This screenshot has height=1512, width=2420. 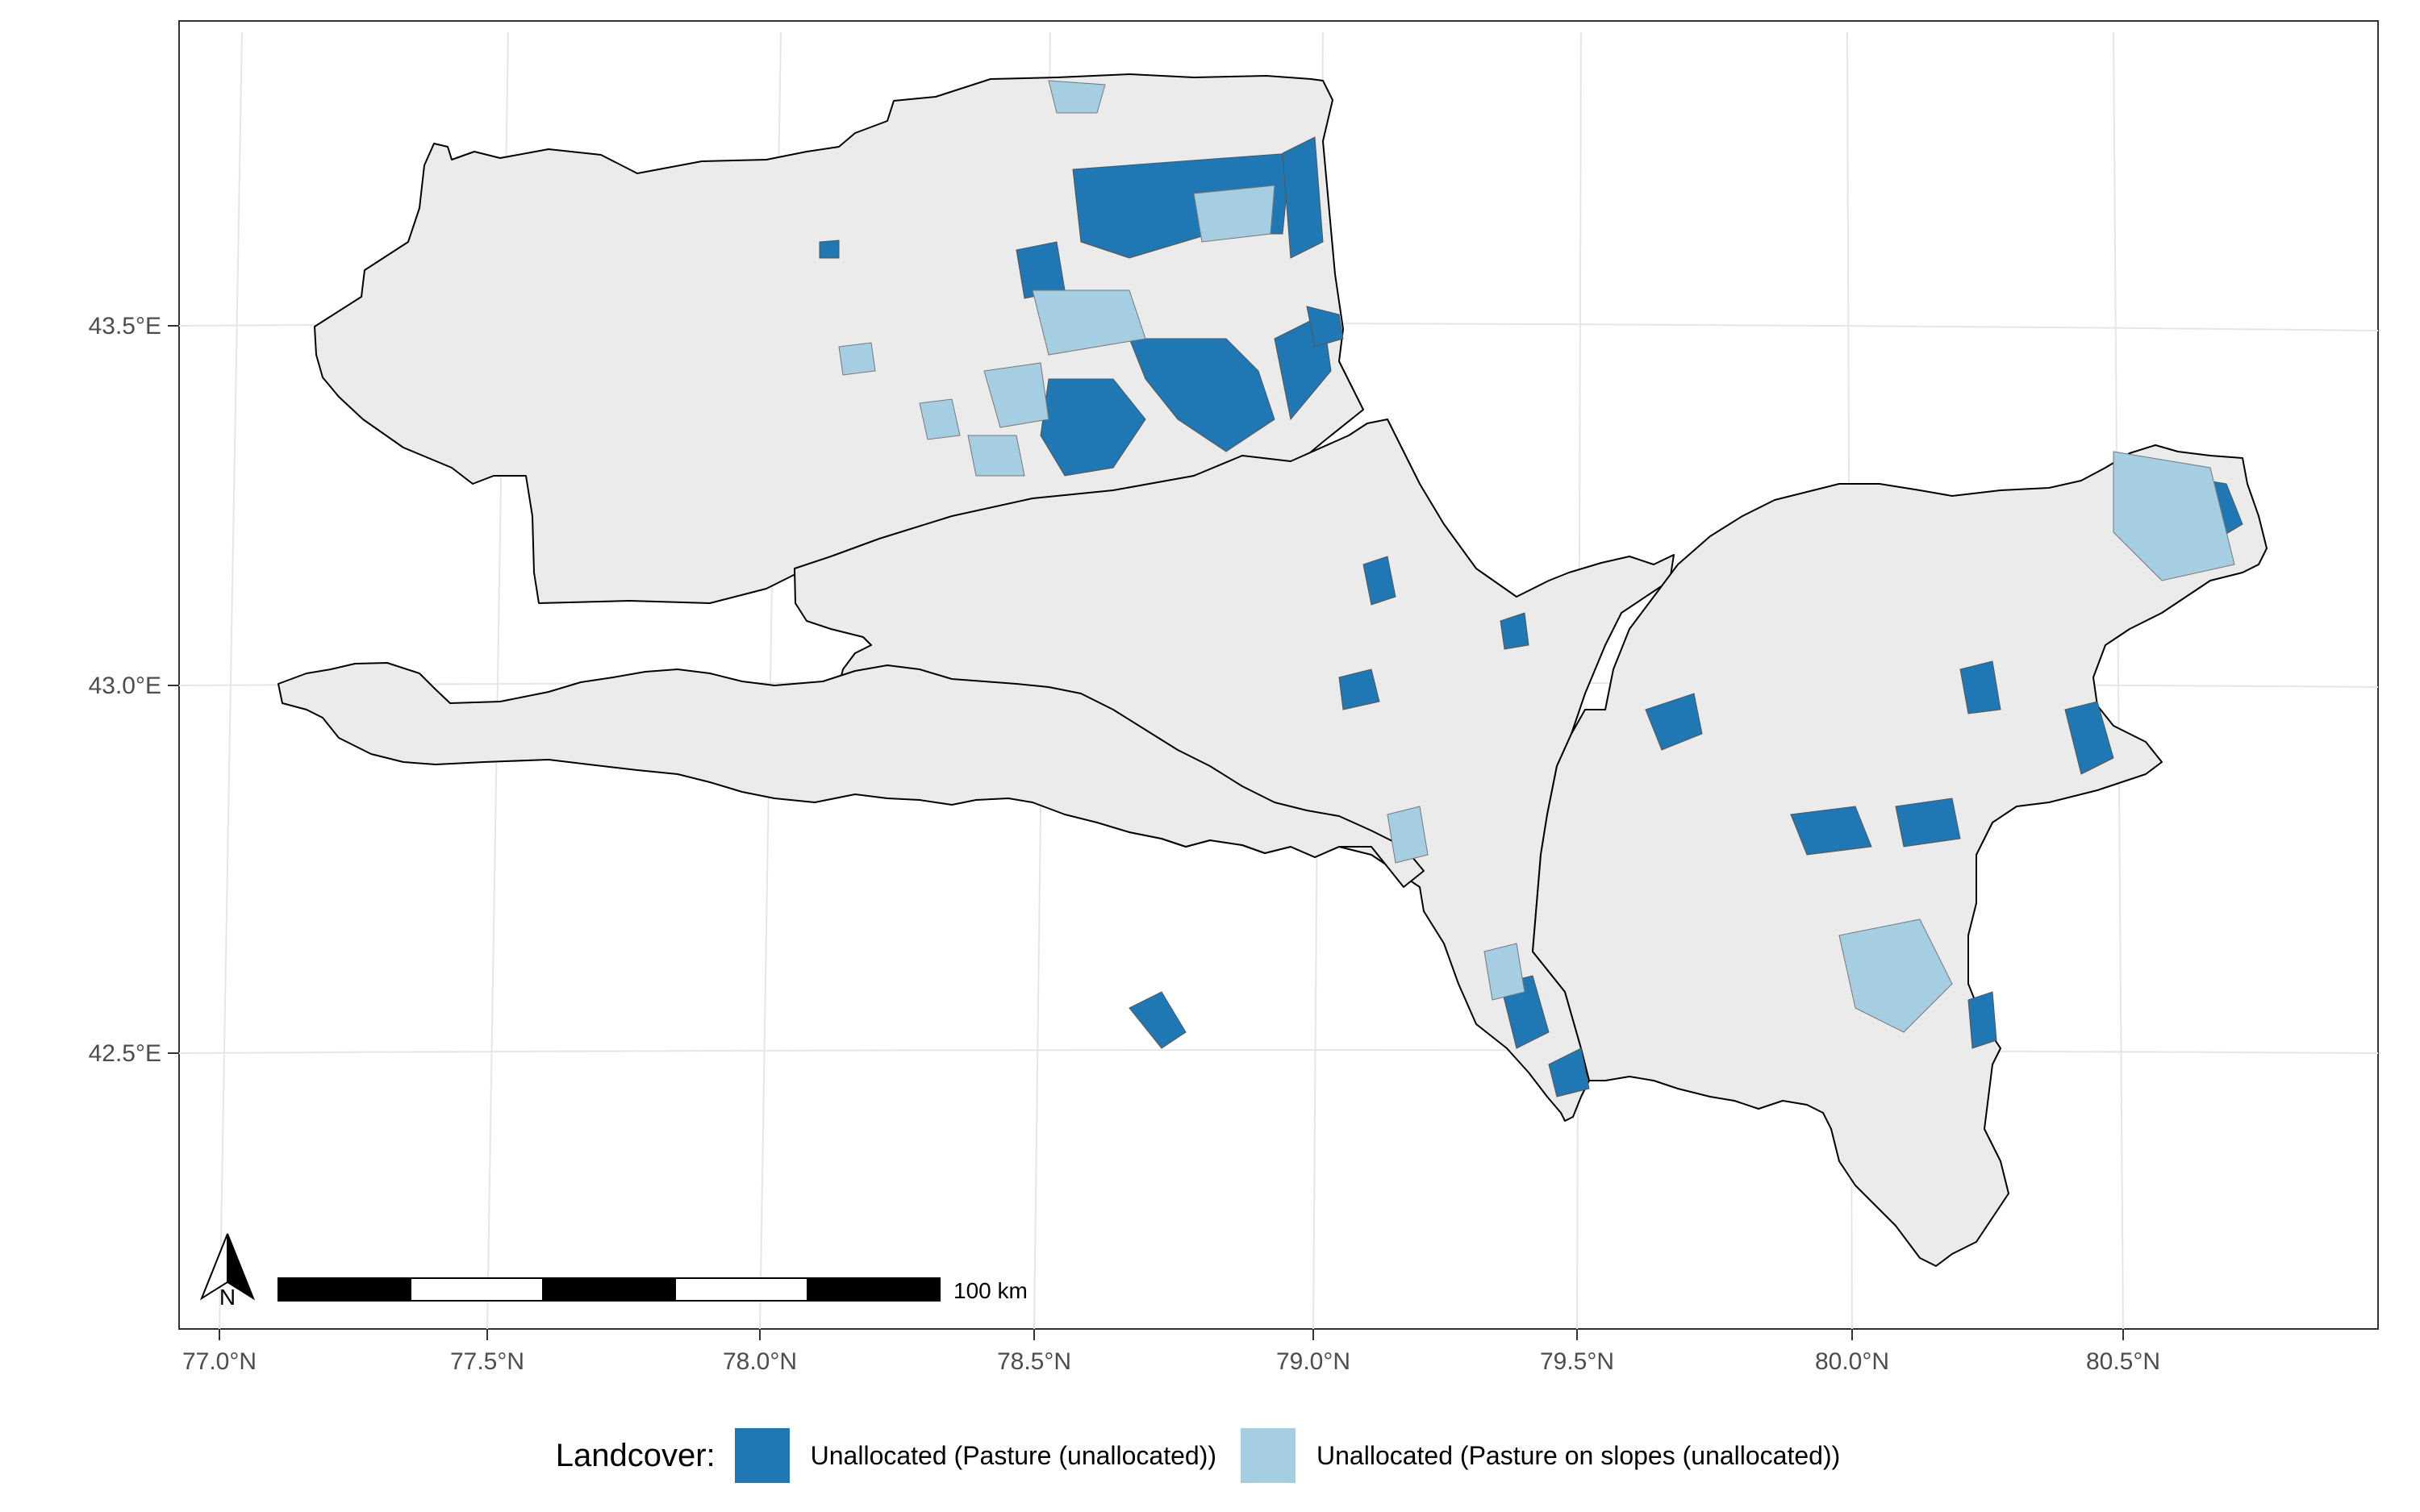 I want to click on x-tick-label: 77.5°N, so click(x=487, y=1361).